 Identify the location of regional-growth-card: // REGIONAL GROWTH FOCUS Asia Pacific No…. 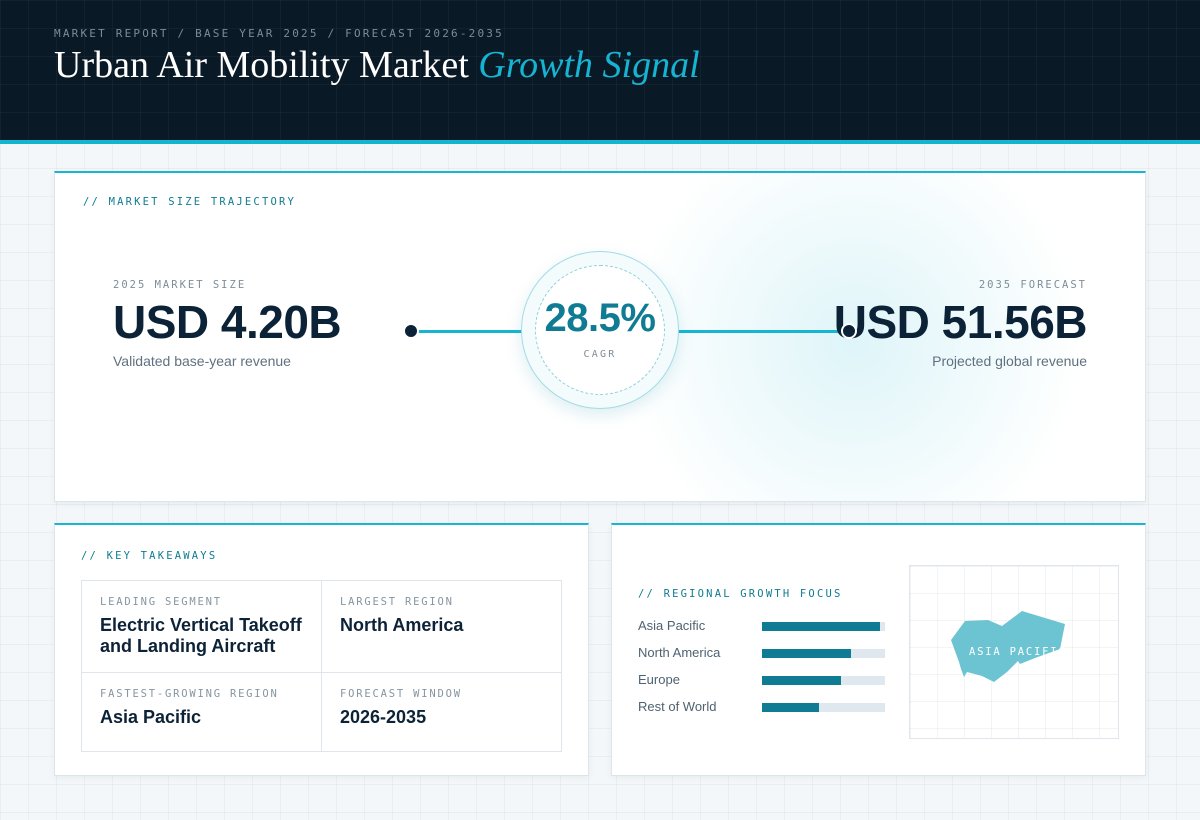
(878, 649).